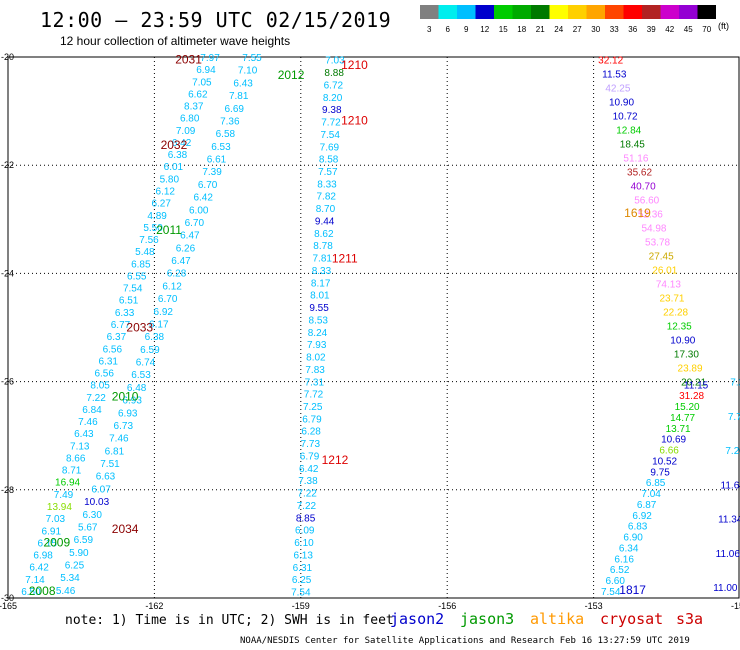  What do you see at coordinates (723, 26) in the screenshot?
I see `legend-unit: (ft)` at bounding box center [723, 26].